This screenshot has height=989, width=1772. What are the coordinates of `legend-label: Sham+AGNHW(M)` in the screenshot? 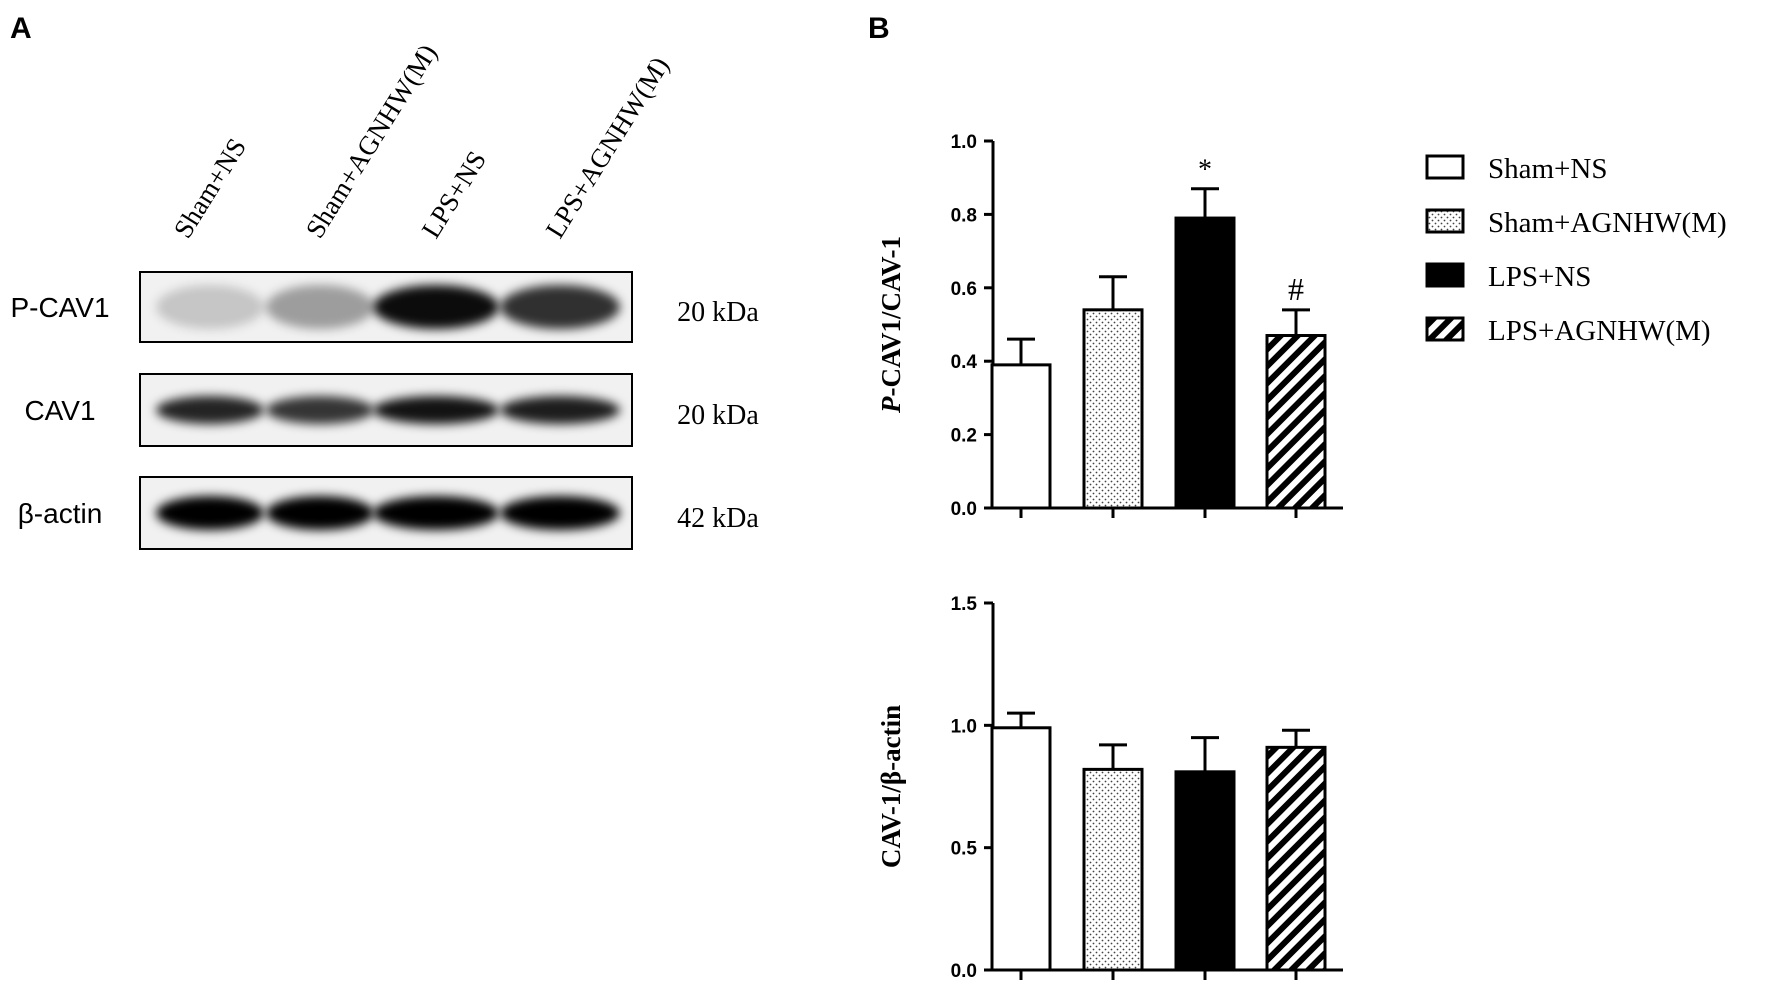 It's located at (1607, 223).